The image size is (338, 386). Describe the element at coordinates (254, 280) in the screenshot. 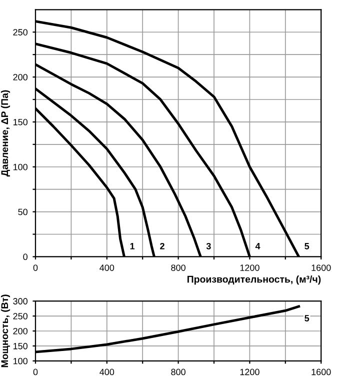

I see `x-axis-title: Производительность, (м³/ч)` at that location.